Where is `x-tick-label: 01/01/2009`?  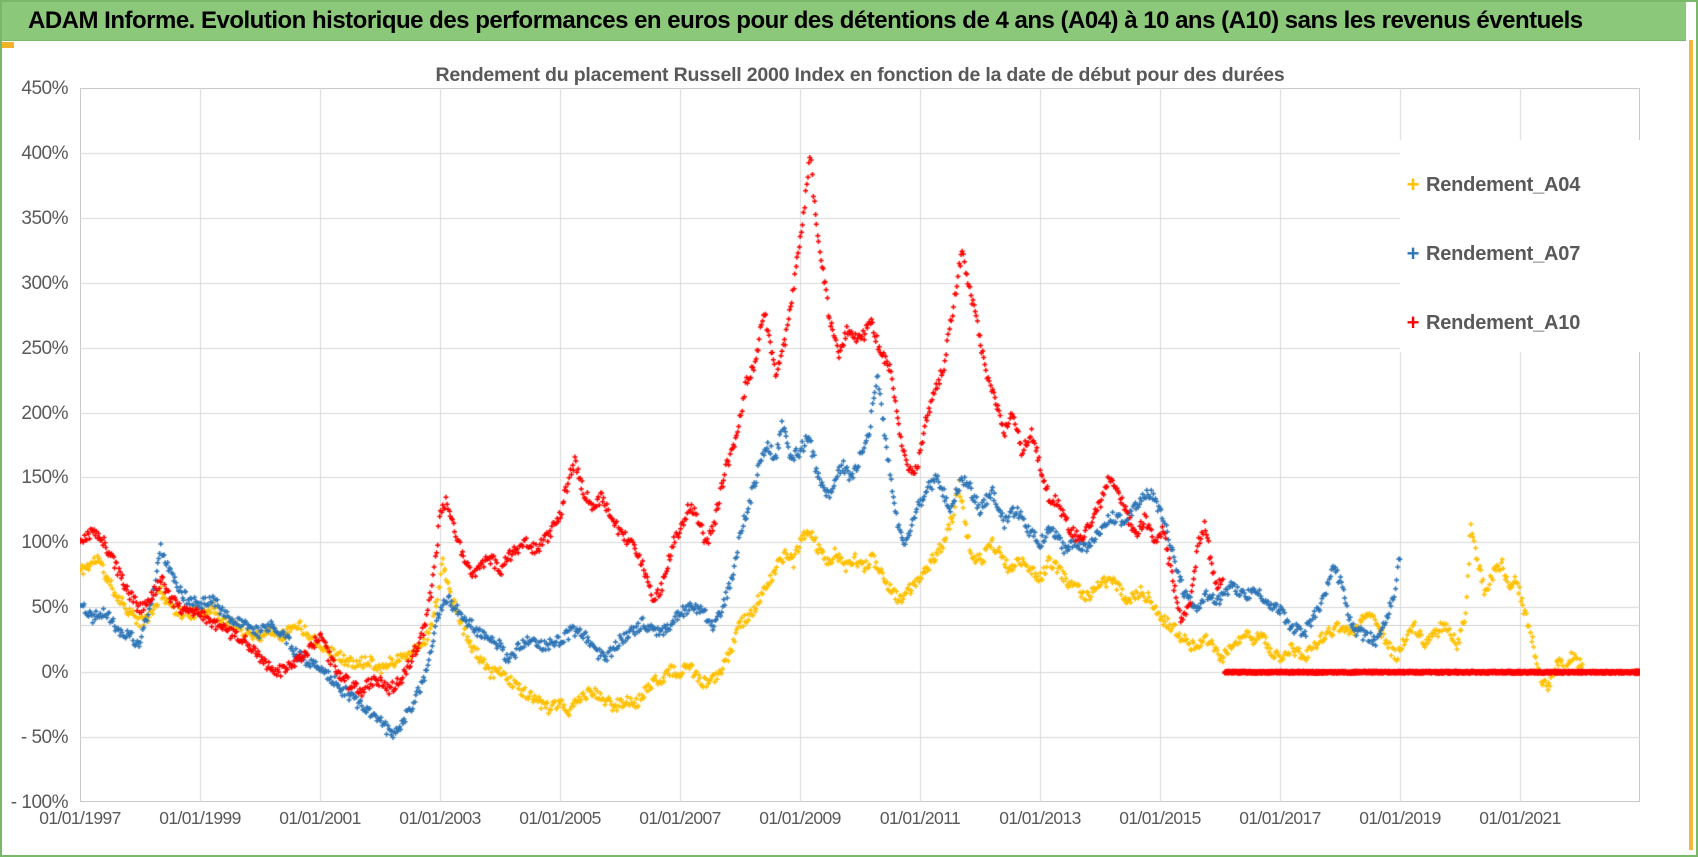 x-tick-label: 01/01/2009 is located at coordinates (800, 818).